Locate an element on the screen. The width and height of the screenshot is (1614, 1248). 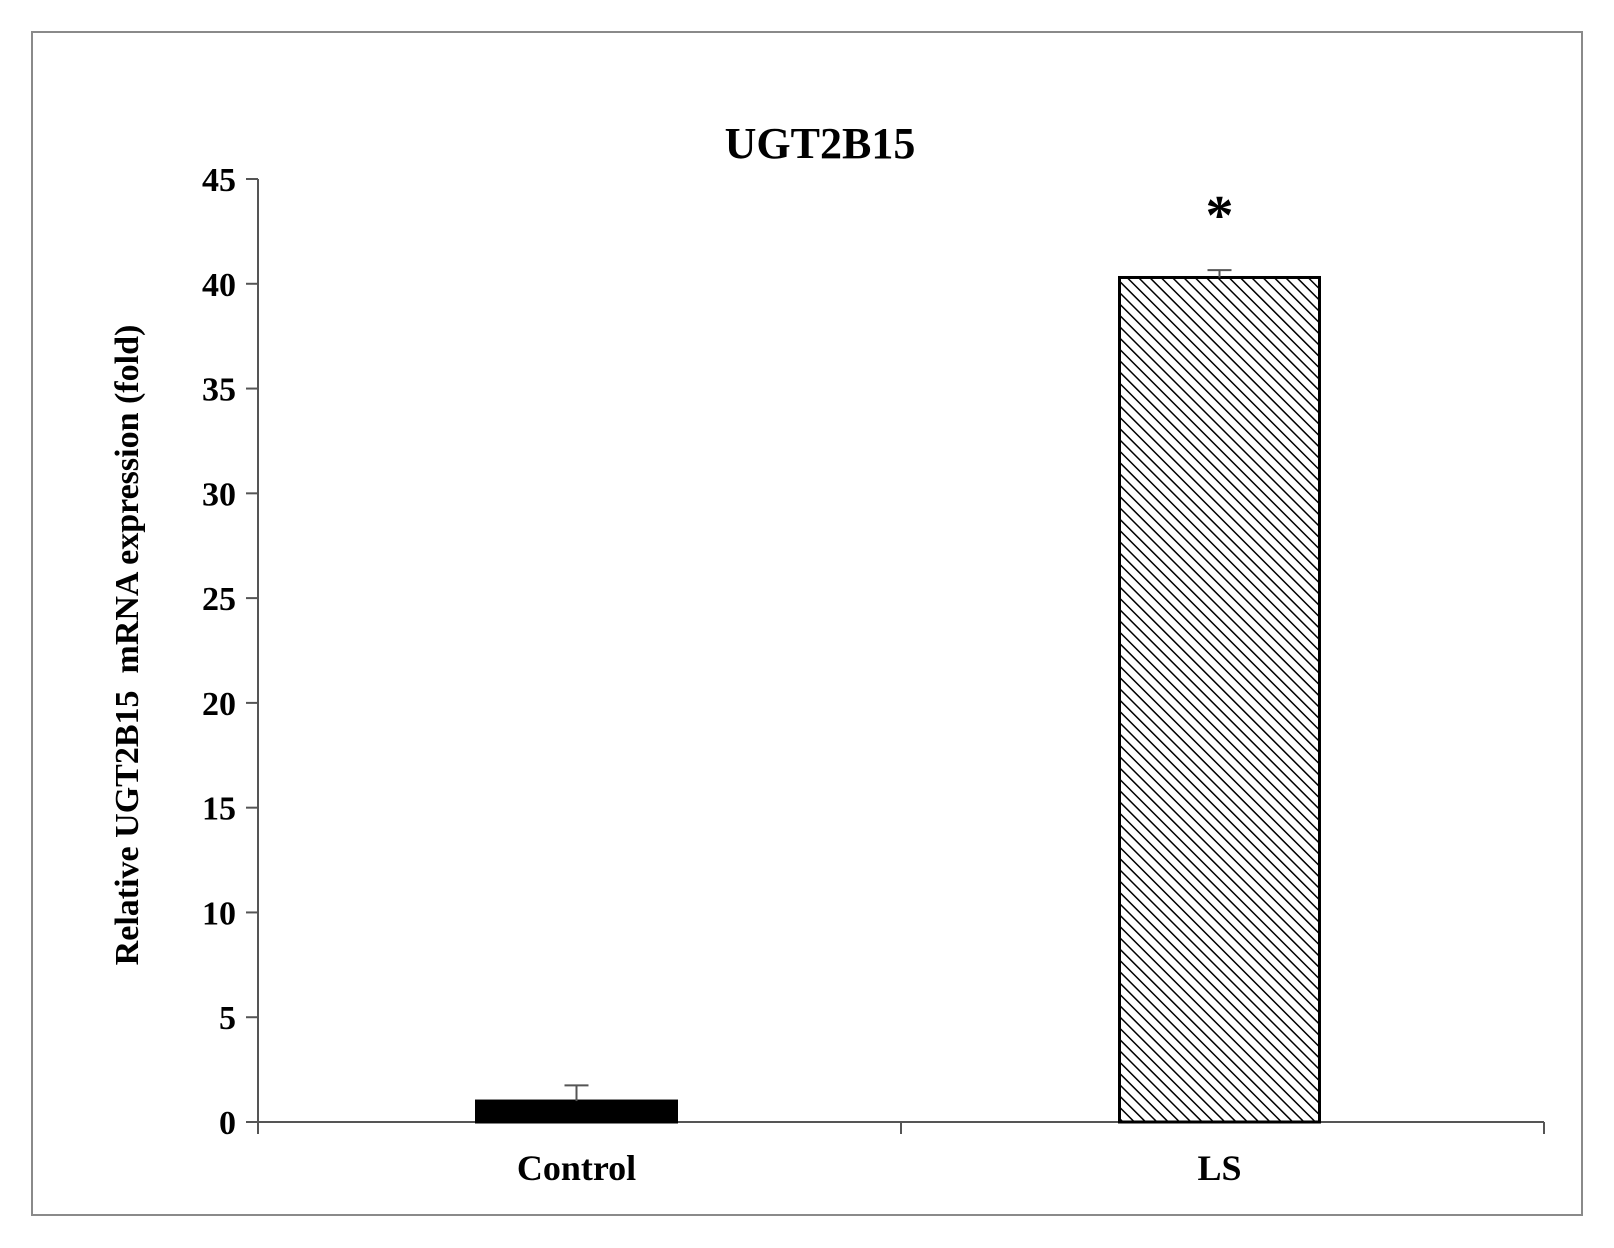
x-axis-ticks: Control LS is located at coordinates (901, 1155).